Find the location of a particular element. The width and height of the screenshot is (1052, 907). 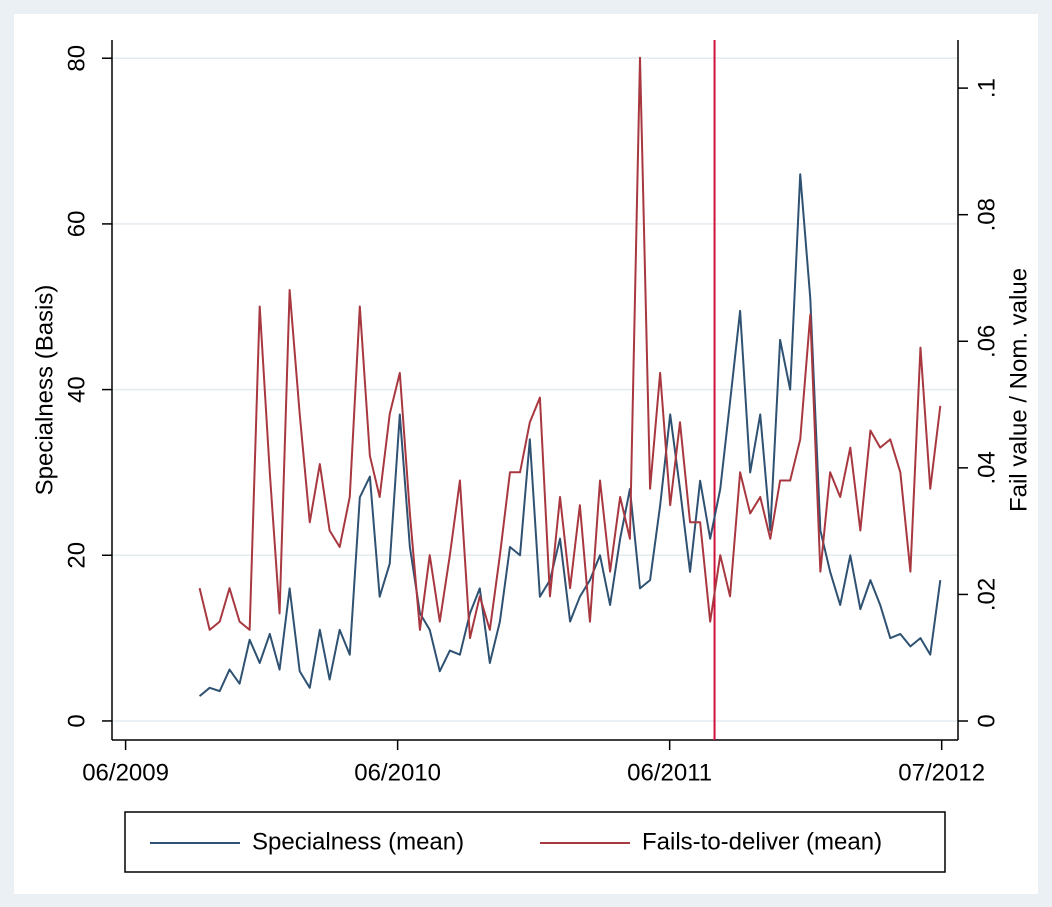

y2-axis-title: Fail value / Nom. value is located at coordinates (1018, 390).